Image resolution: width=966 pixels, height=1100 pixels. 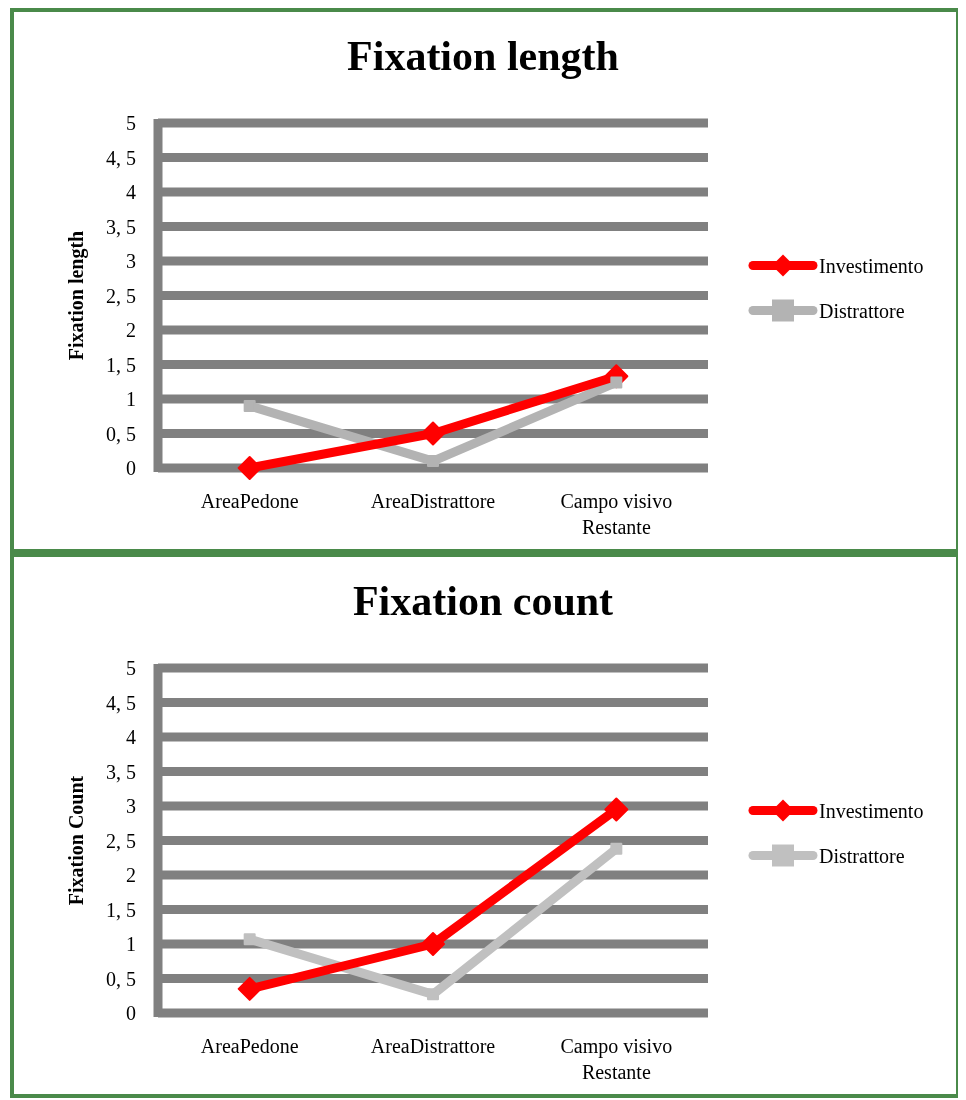 What do you see at coordinates (76, 295) in the screenshot?
I see `y-axis-title: Fixation length` at bounding box center [76, 295].